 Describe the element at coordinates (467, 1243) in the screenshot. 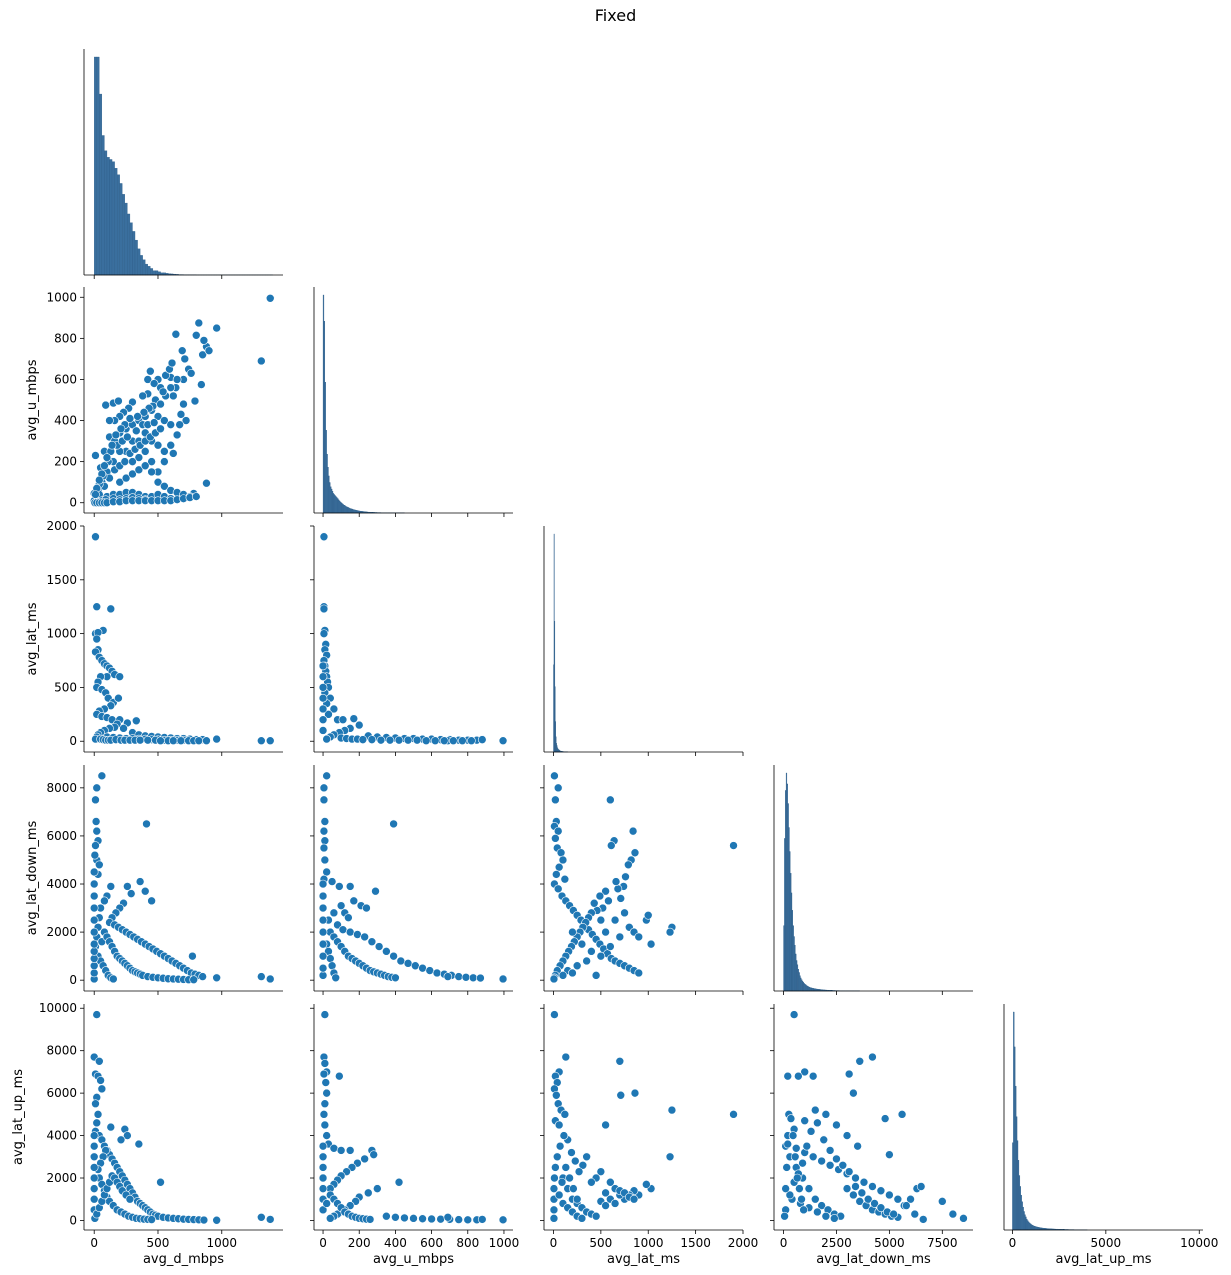

I see `x-tick-label: 800` at that location.